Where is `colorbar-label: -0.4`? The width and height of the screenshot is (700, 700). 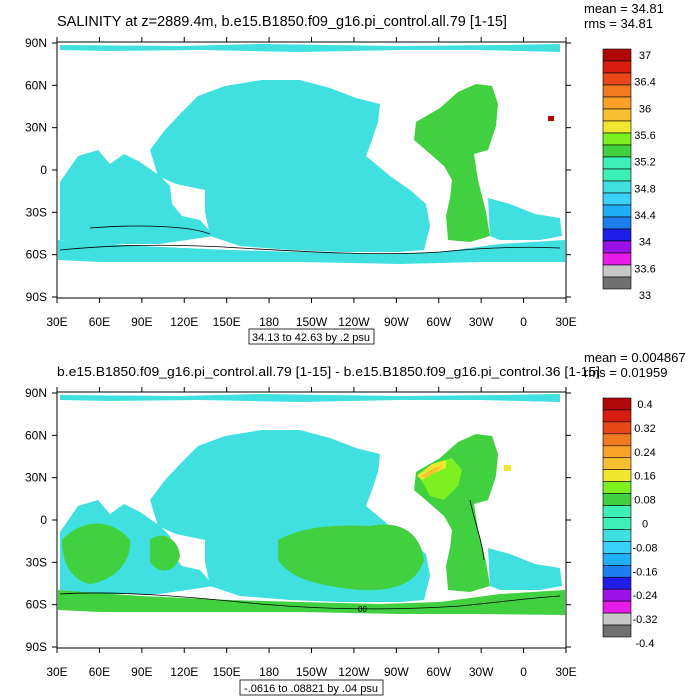
colorbar-label: -0.4 is located at coordinates (645, 644).